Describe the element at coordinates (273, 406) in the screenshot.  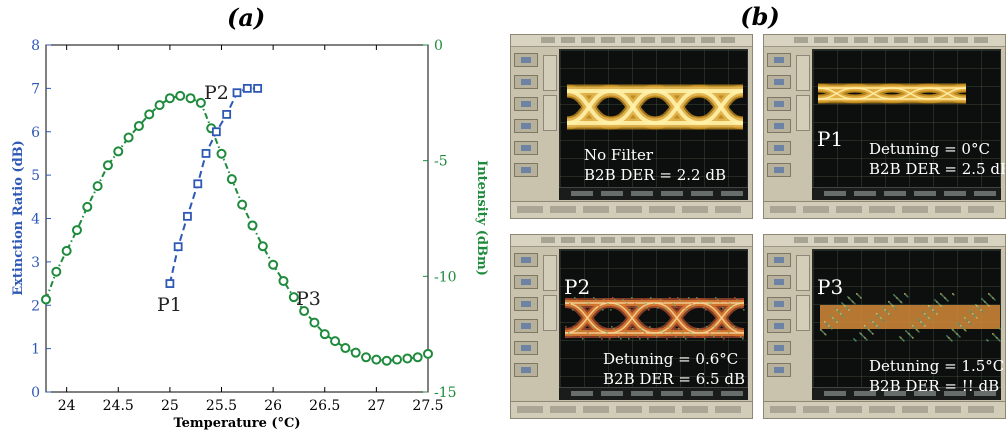
I see `x-tick-label: 26` at that location.